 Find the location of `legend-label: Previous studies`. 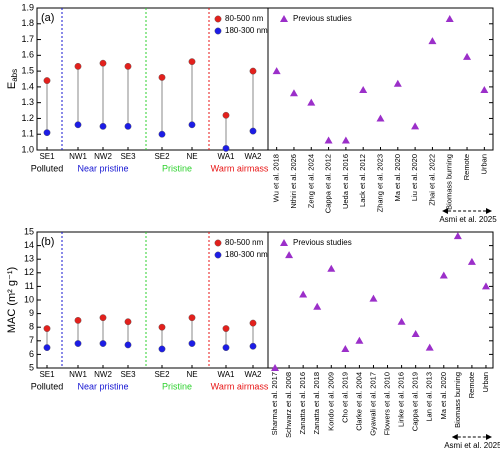

legend-label: Previous studies is located at coordinates (322, 18).